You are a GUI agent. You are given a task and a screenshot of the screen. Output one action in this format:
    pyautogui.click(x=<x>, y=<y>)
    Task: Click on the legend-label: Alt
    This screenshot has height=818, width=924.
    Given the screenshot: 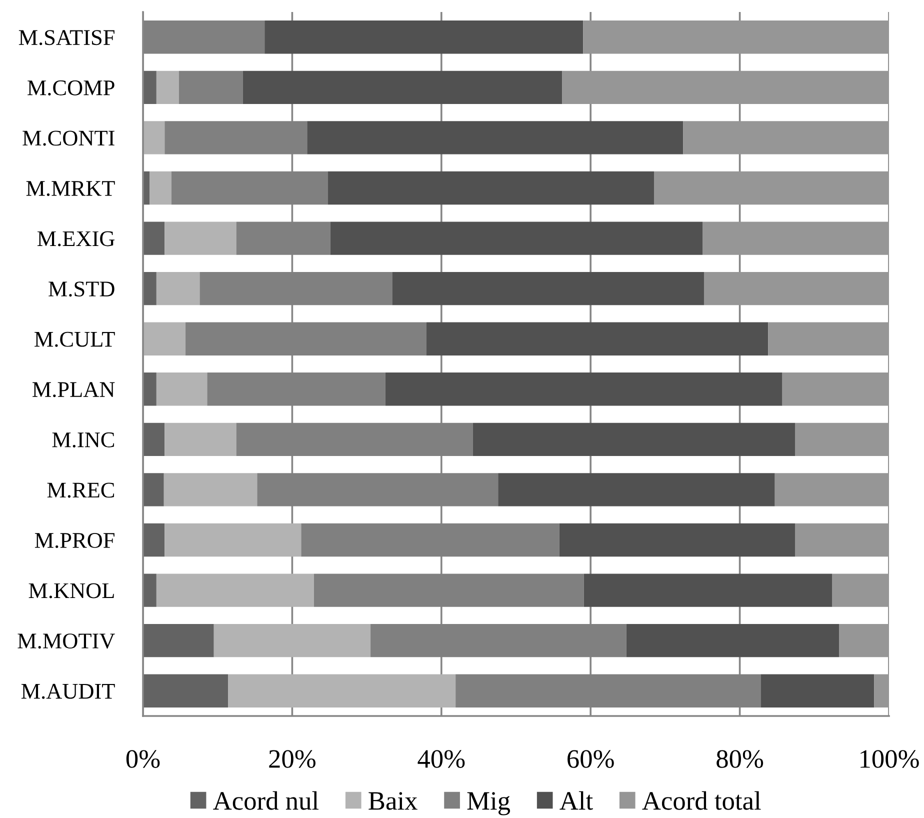 What is the action you would take?
    pyautogui.click(x=576, y=800)
    